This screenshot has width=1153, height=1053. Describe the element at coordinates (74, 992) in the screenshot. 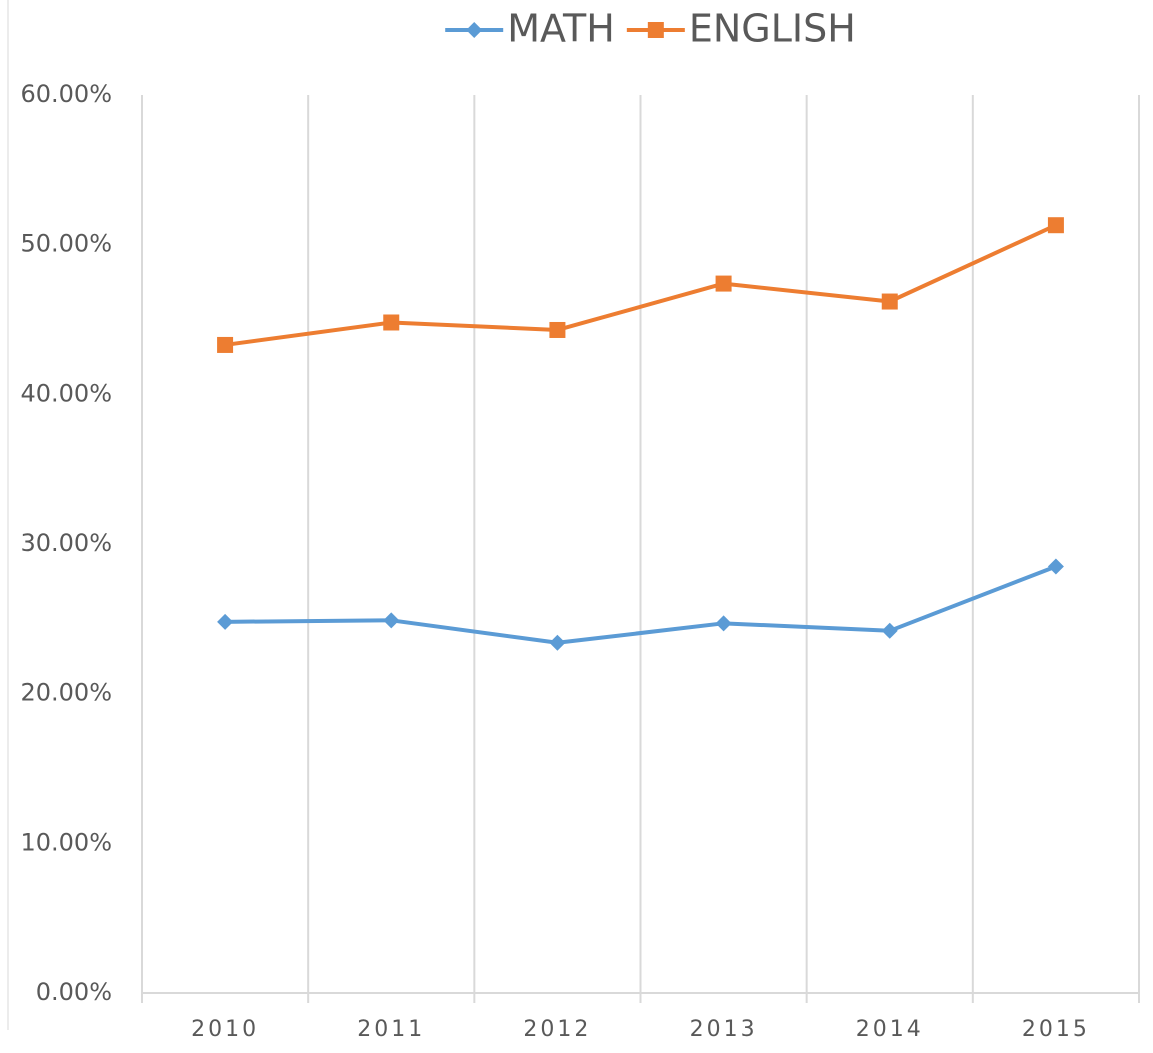

I see `y-tick-label: 0.00%` at that location.